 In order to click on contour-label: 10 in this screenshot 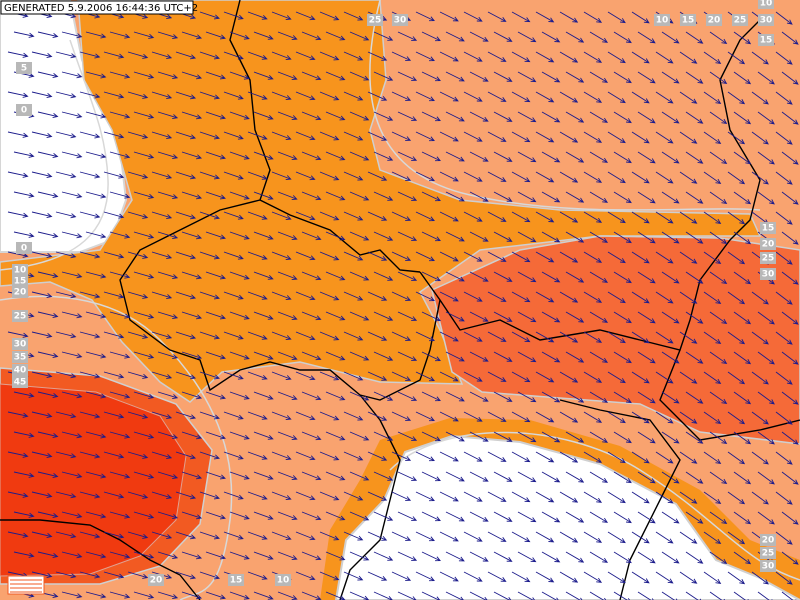, I will do `click(766, 4)`.